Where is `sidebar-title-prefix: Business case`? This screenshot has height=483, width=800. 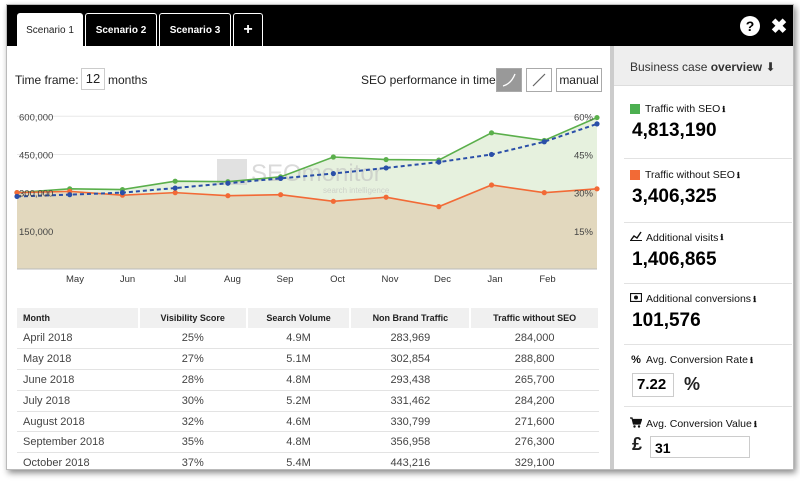
sidebar-title-prefix: Business case is located at coordinates (669, 67).